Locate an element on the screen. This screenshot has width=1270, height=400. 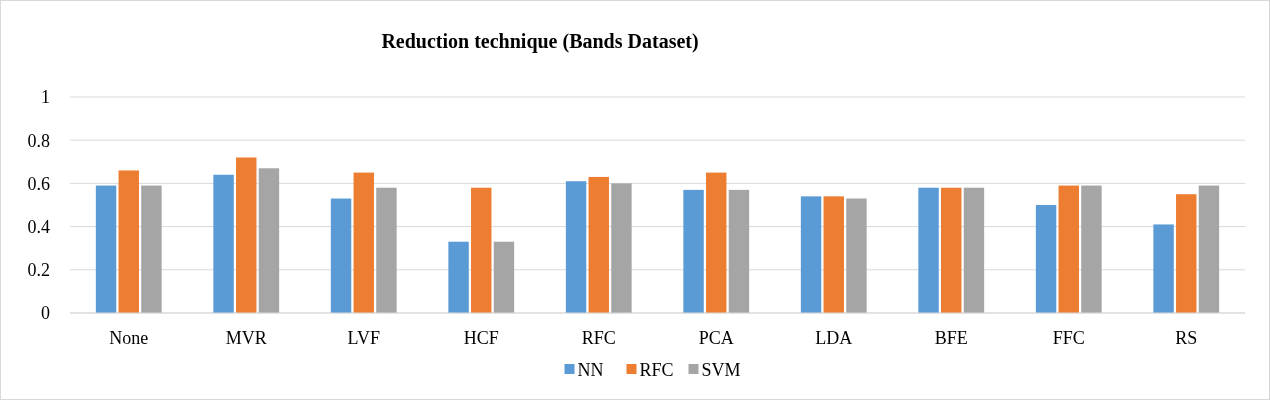
x-tick-label: HCF is located at coordinates (481, 338).